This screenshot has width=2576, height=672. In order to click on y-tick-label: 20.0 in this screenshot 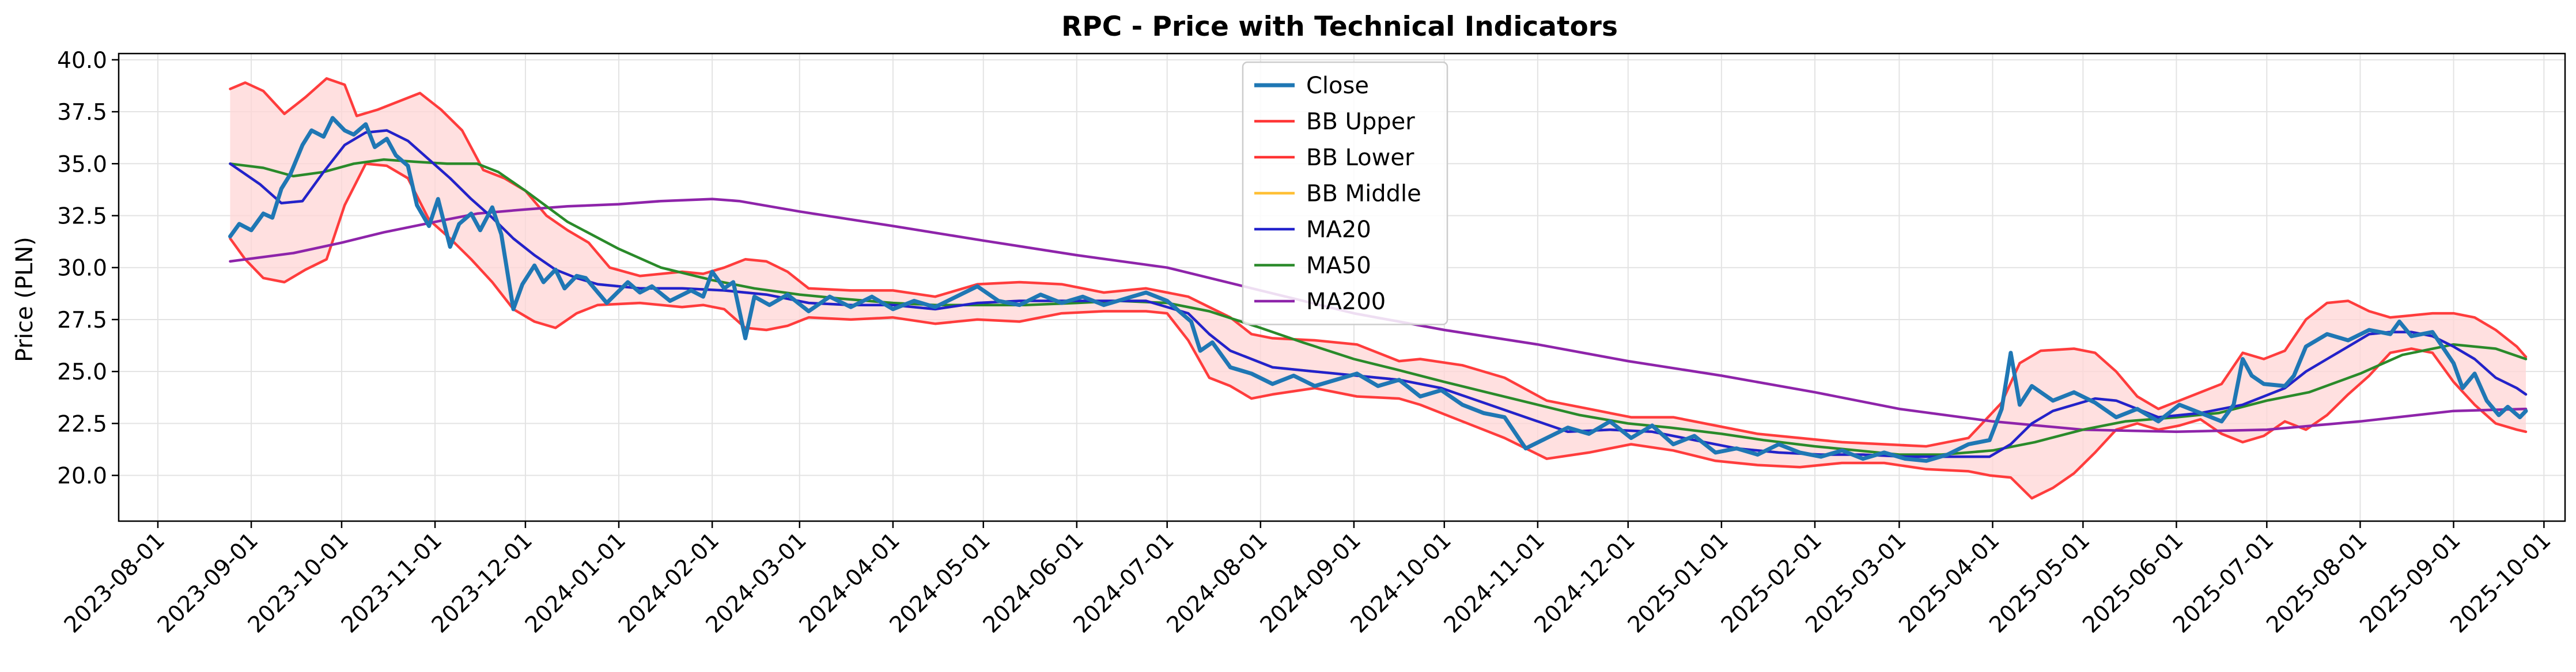, I will do `click(82, 476)`.